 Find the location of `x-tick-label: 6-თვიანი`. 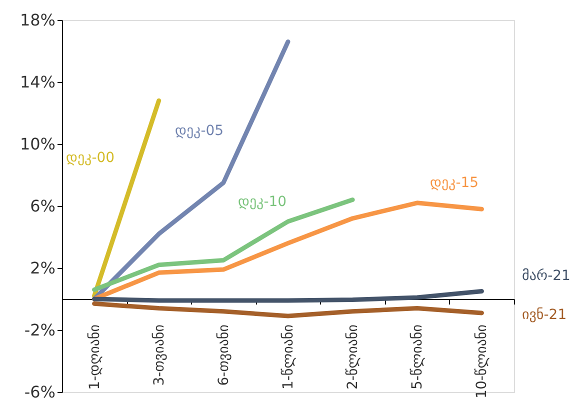

x-tick-label: 6-თვიანი is located at coordinates (224, 355).